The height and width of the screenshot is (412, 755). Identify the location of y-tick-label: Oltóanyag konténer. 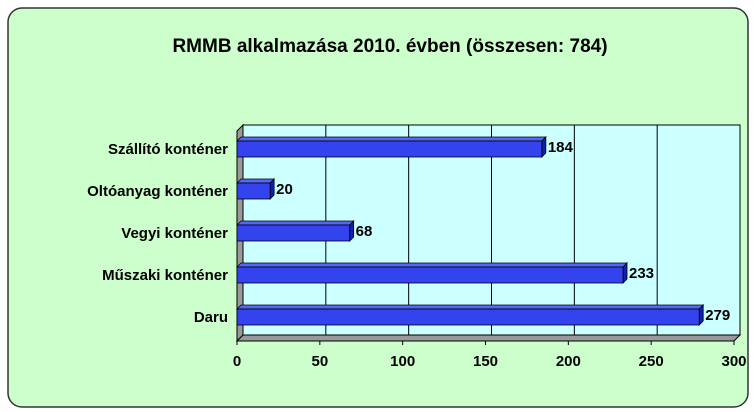
(157, 191).